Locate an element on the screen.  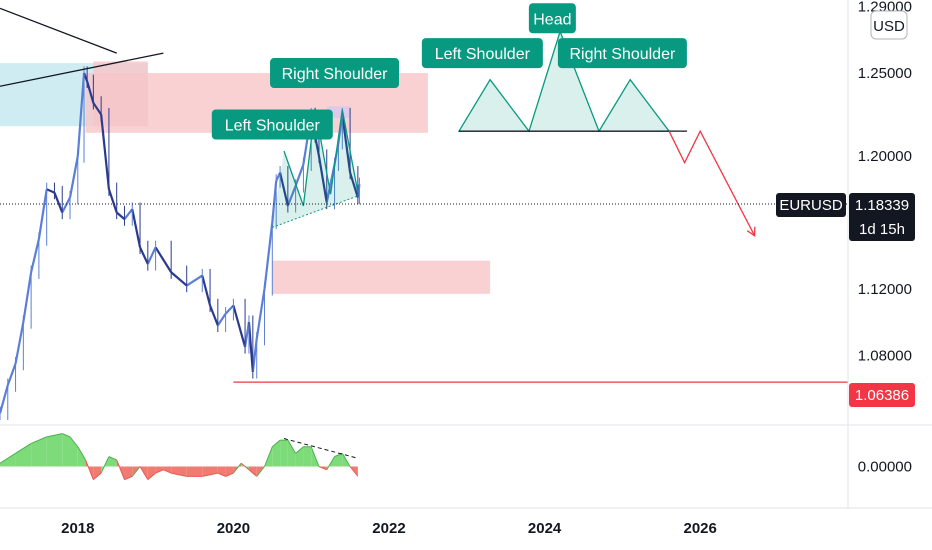
actual-pattern-fill is located at coordinates (315, 167).